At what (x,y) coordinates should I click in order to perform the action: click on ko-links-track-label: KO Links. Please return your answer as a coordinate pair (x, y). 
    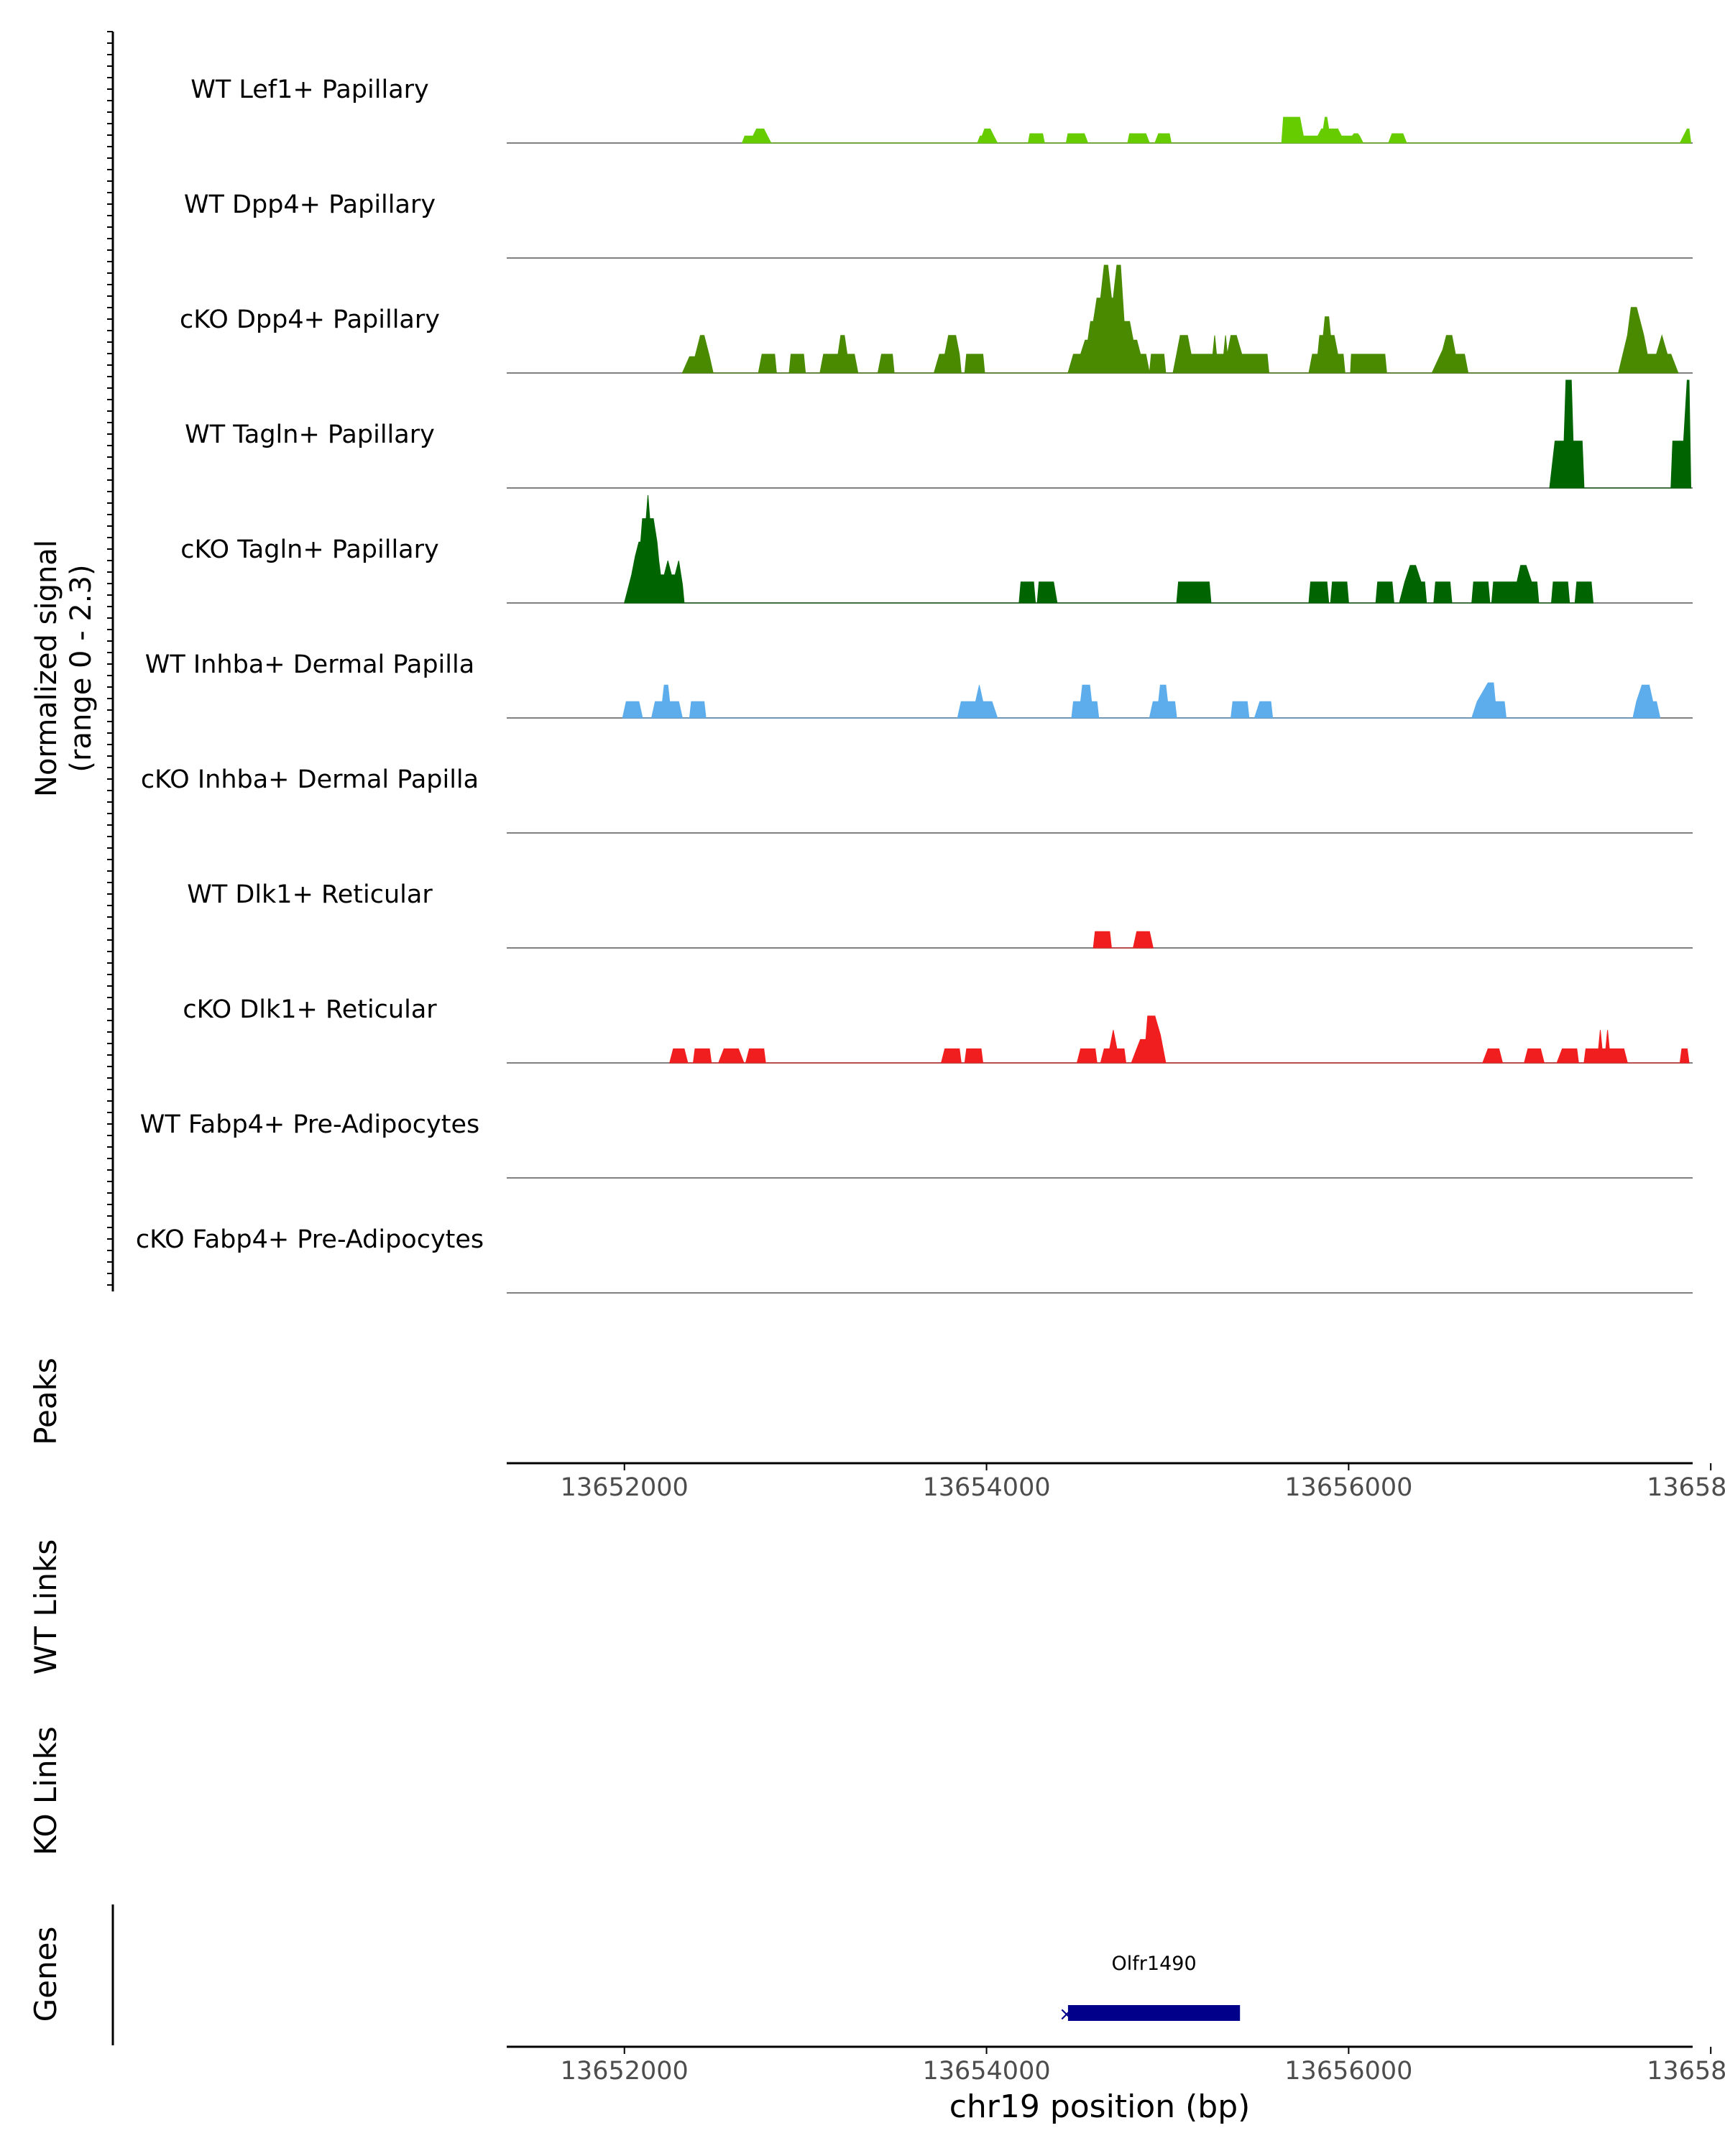
    Looking at the image, I should click on (45, 1791).